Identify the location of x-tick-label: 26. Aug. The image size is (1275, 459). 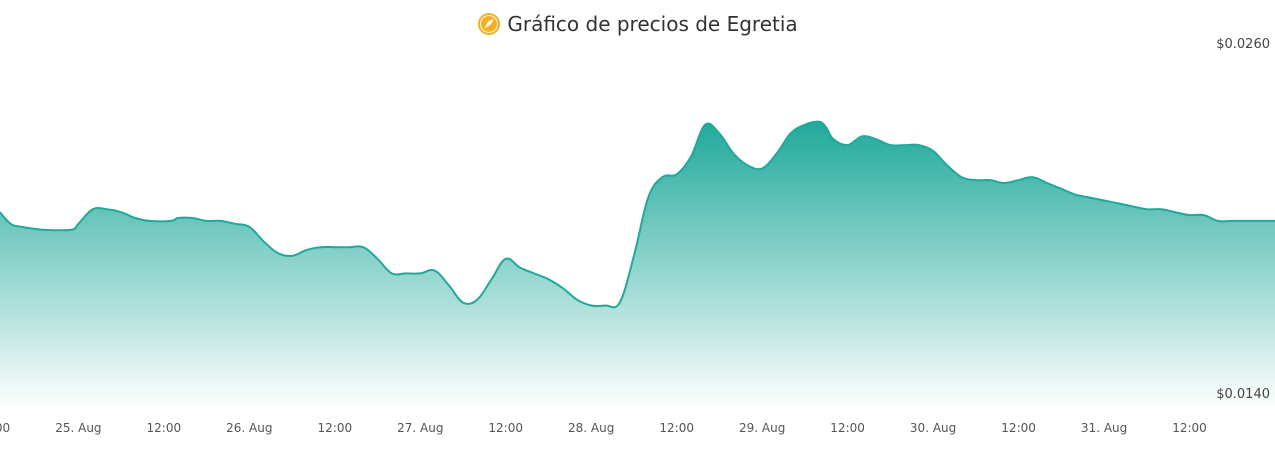
(249, 428).